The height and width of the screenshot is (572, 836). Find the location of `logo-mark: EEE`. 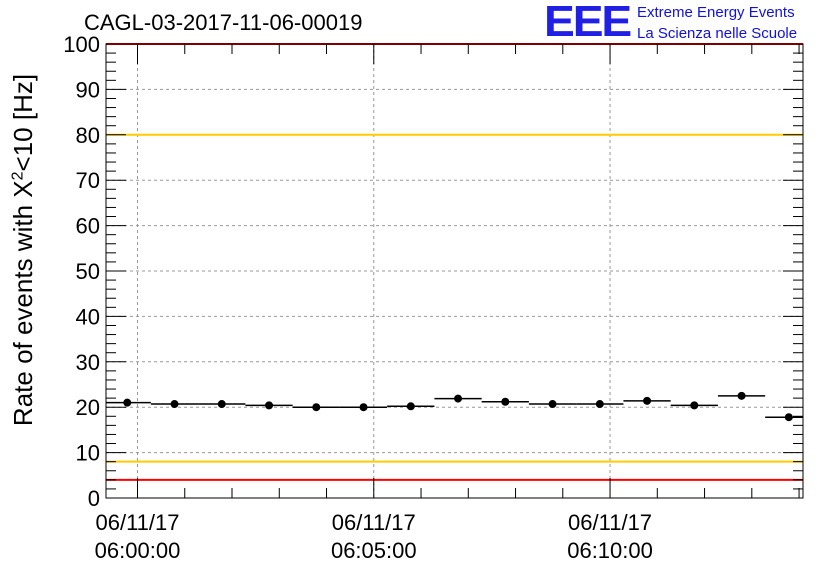

logo-mark: EEE is located at coordinates (588, 23).